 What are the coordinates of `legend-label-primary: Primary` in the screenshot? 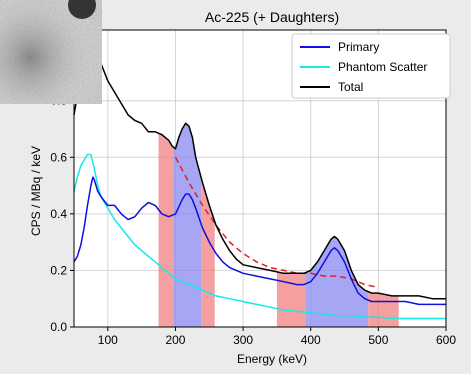 It's located at (358, 47).